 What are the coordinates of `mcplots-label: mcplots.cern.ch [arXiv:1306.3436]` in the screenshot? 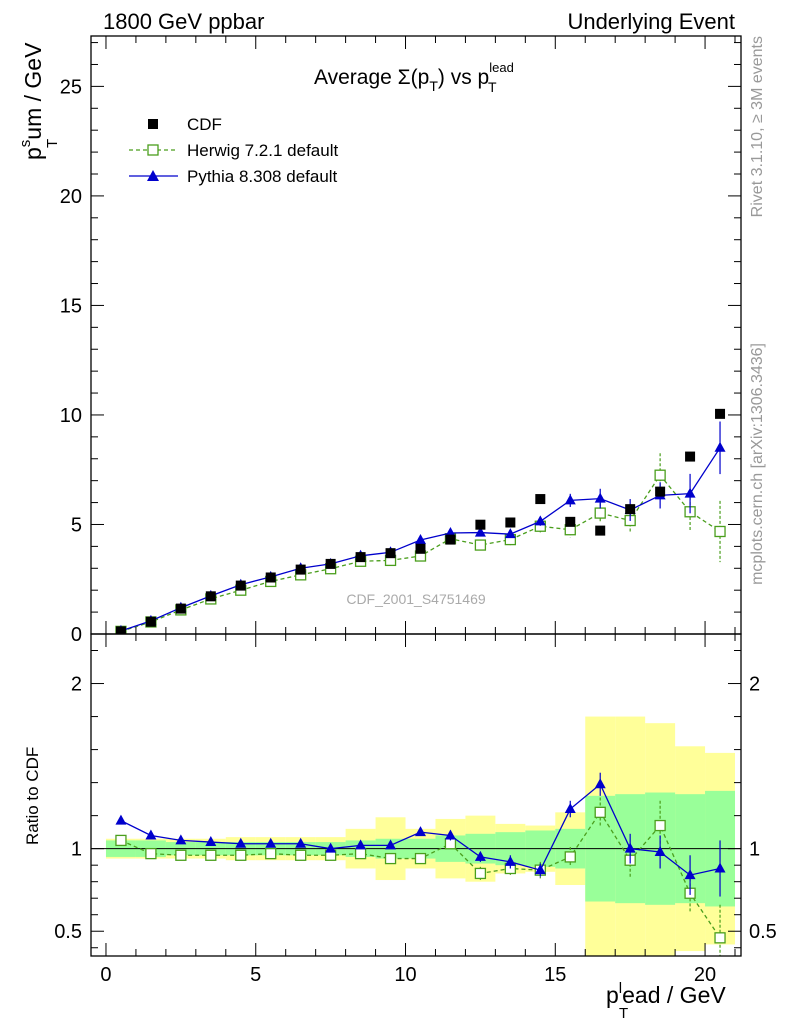 It's located at (757, 464).